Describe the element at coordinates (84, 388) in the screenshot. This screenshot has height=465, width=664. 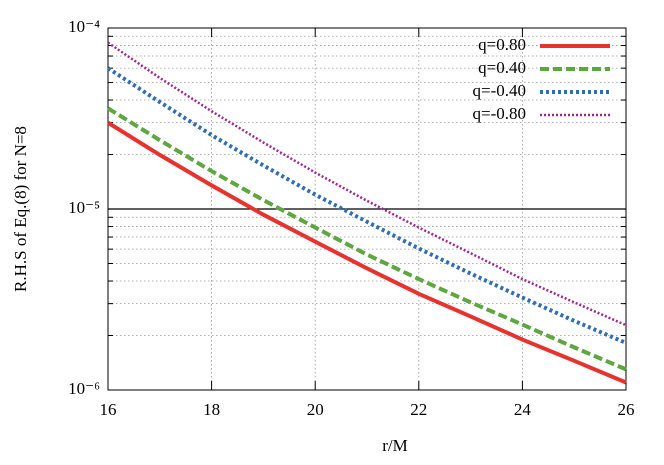
I see `y-tick-label: 10⁻⁶` at that location.